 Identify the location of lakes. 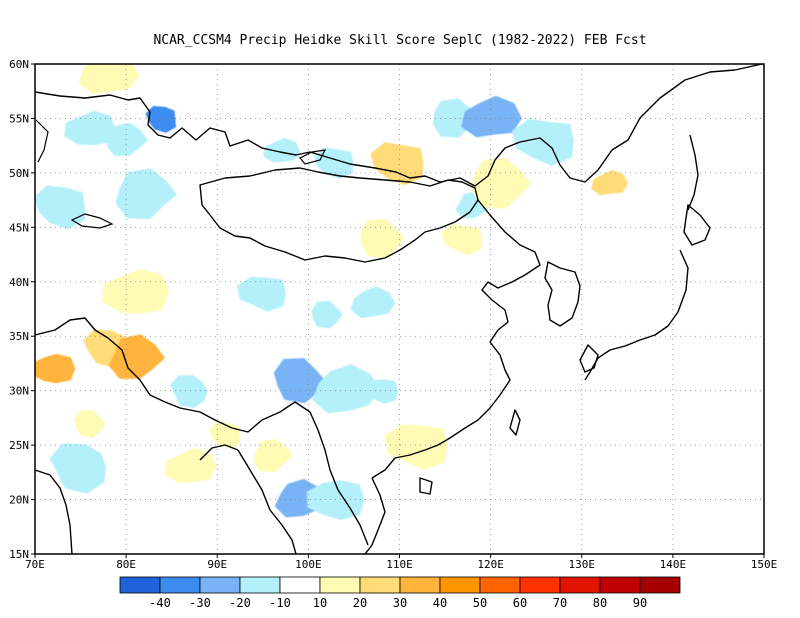
(181, 174).